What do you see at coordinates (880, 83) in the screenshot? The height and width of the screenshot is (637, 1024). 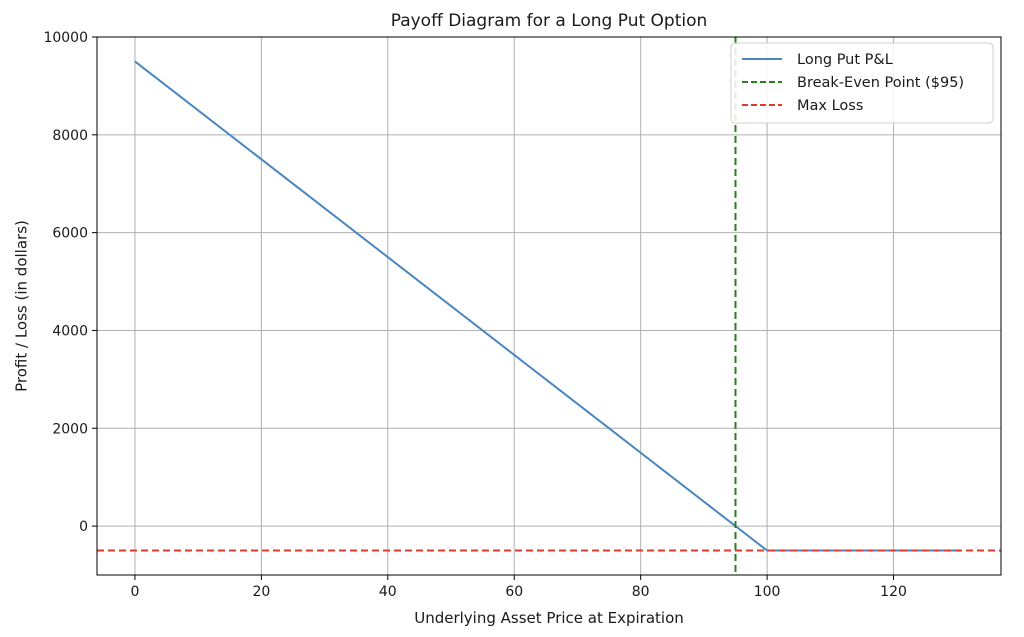 I see `legend-entry-break-even-label: Break-Even Point ($95)` at bounding box center [880, 83].